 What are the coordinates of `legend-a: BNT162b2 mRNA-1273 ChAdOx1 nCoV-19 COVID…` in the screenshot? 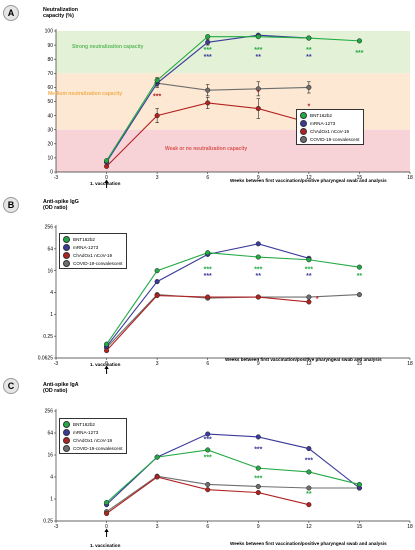 It's located at (330, 127).